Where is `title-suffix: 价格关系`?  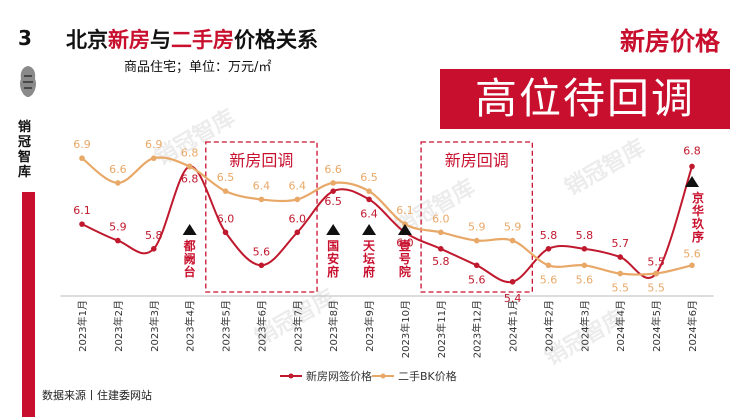
title-suffix: 价格关系 is located at coordinates (276, 40).